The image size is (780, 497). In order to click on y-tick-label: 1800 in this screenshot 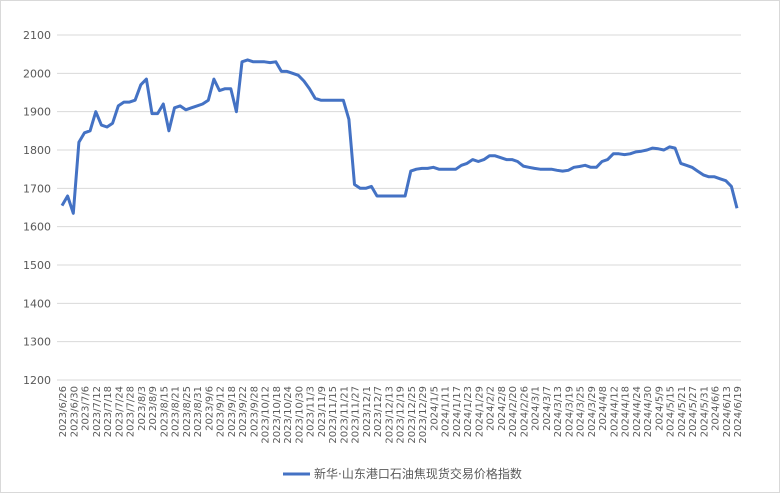, I will do `click(37, 150)`.